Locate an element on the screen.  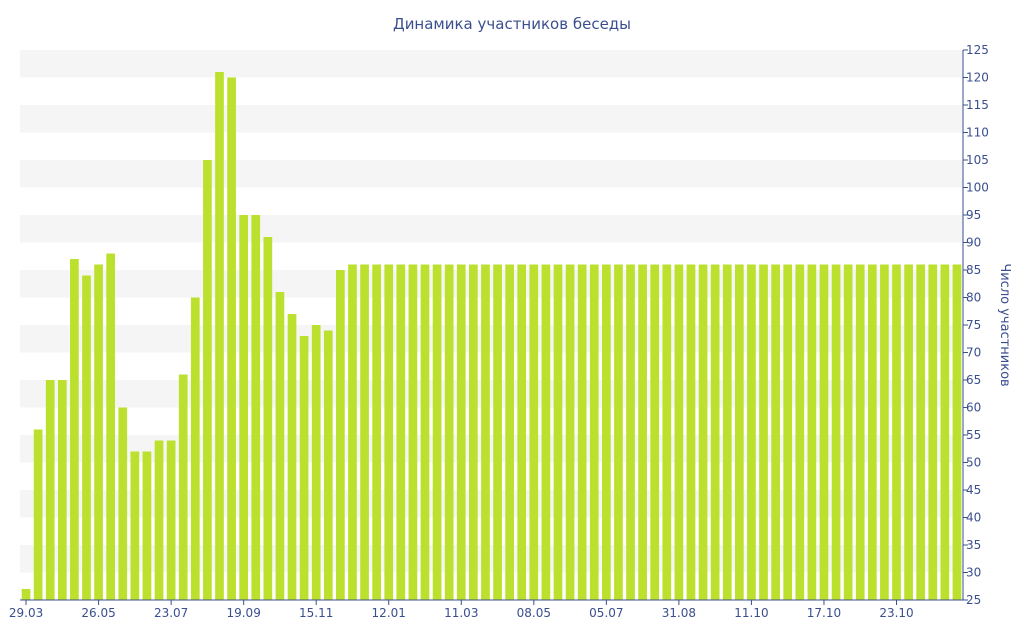
y-tick-label: 80 is located at coordinates (973, 298).